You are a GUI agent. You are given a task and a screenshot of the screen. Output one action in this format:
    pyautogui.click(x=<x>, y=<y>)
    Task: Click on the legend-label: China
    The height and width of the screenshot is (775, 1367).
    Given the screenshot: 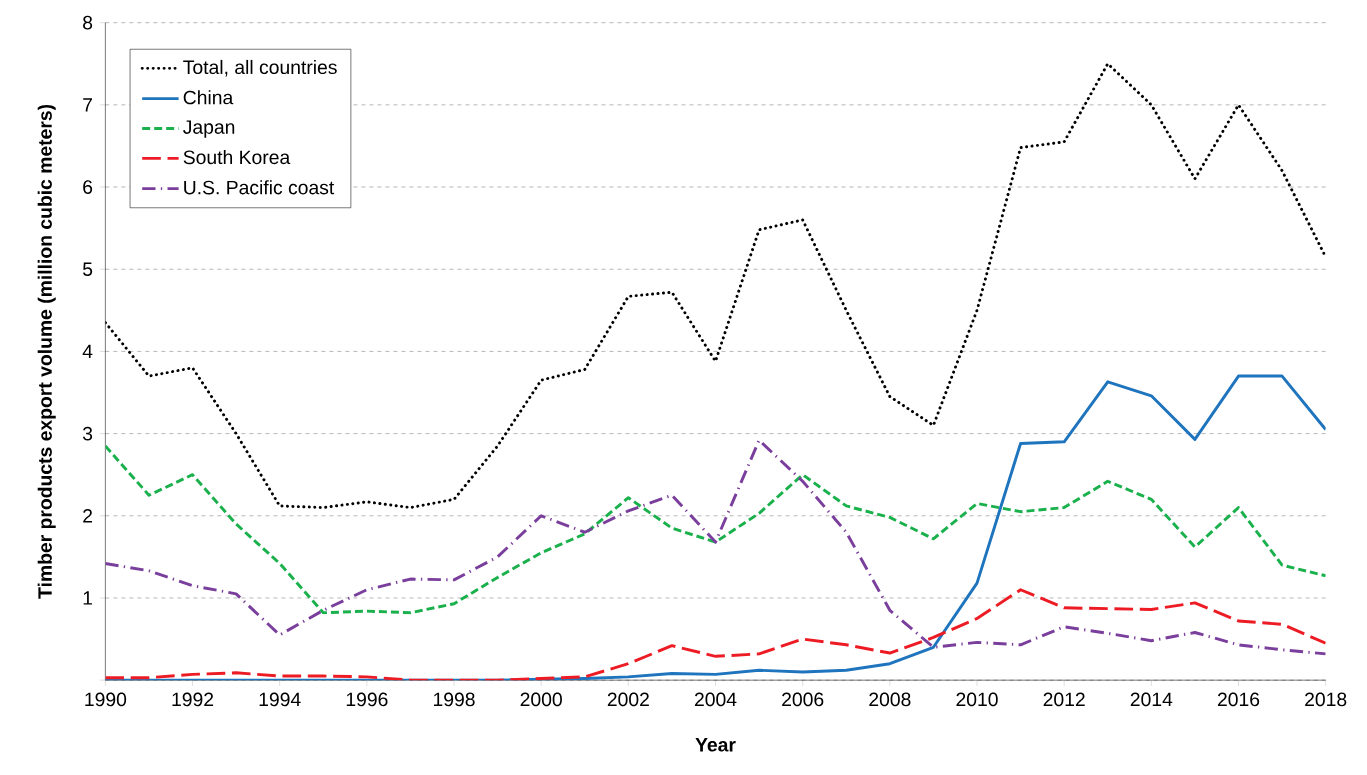 What is the action you would take?
    pyautogui.click(x=208, y=97)
    